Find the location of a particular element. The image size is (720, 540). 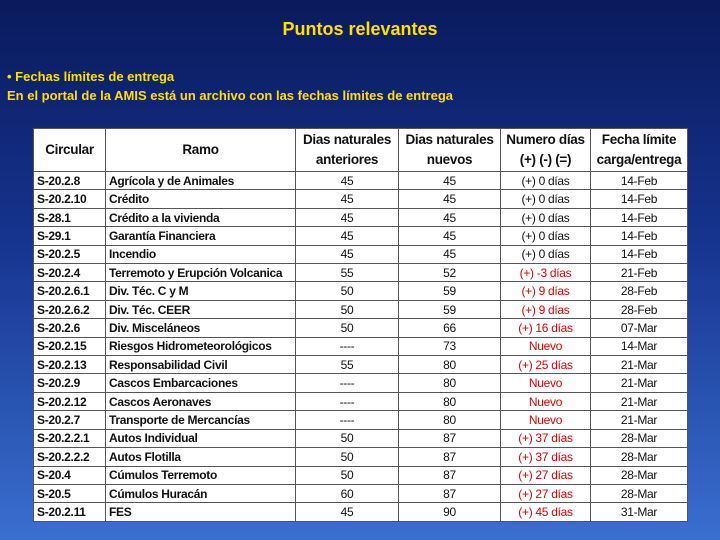

table-cell: (+) -3 días is located at coordinates (545, 273).